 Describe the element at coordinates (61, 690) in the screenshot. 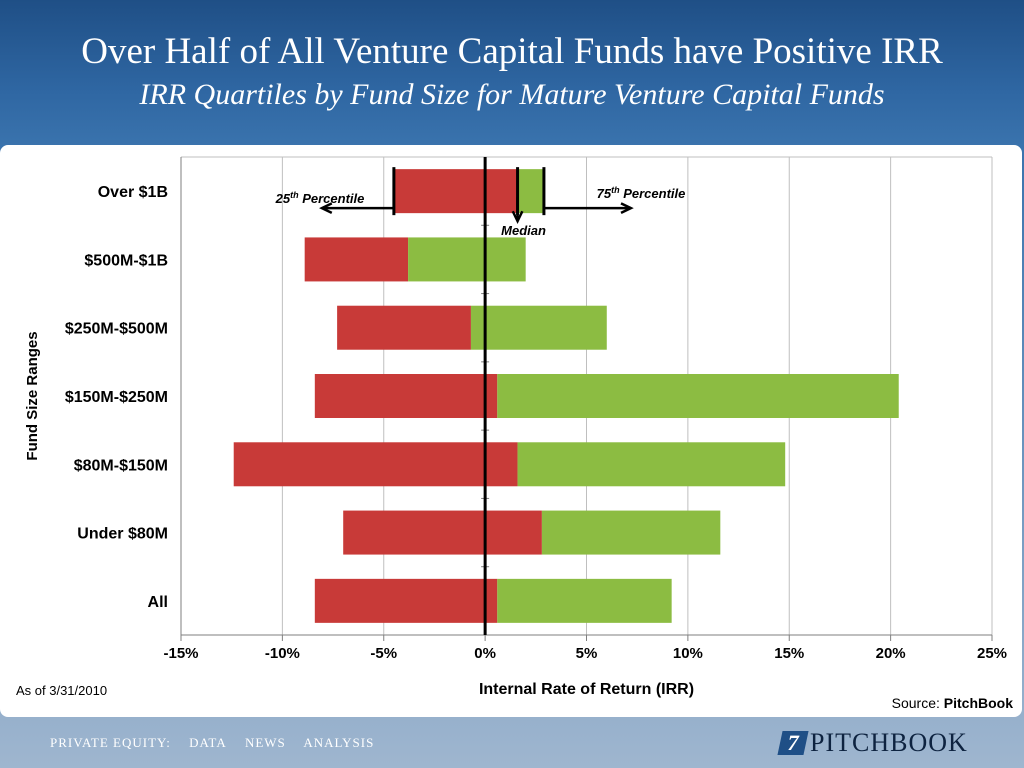

I see `as-of-date: As of 3/31/2010` at that location.